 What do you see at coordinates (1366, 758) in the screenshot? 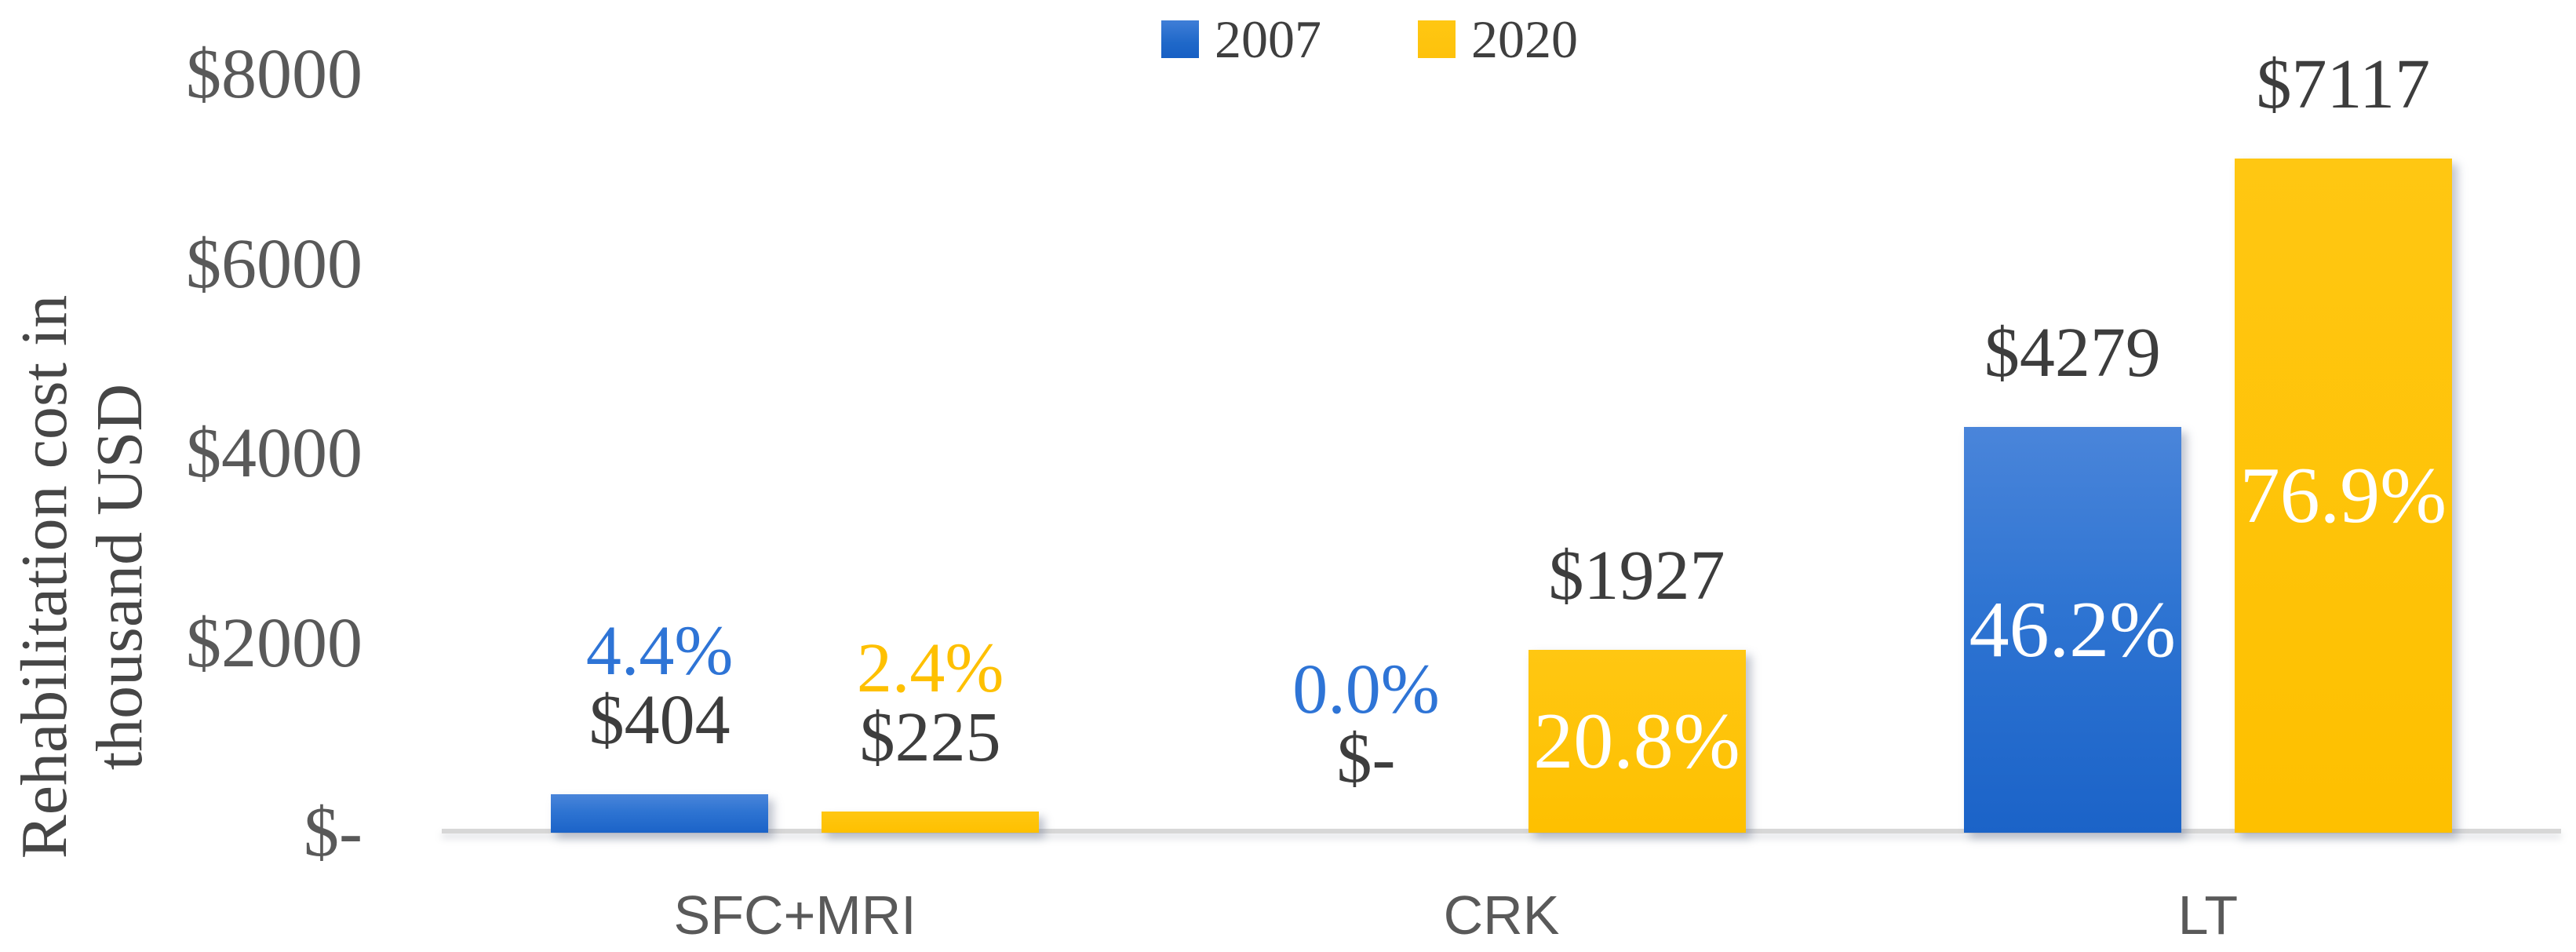
I see `bar-value-label: $-` at bounding box center [1366, 758].